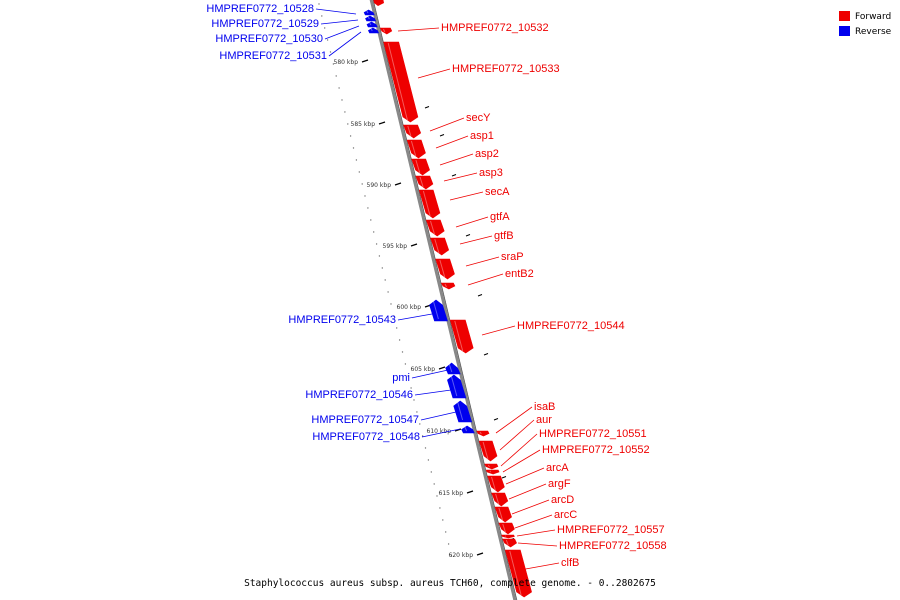  Describe the element at coordinates (497, 192) in the screenshot. I see `gene-label-seca: secA` at that location.